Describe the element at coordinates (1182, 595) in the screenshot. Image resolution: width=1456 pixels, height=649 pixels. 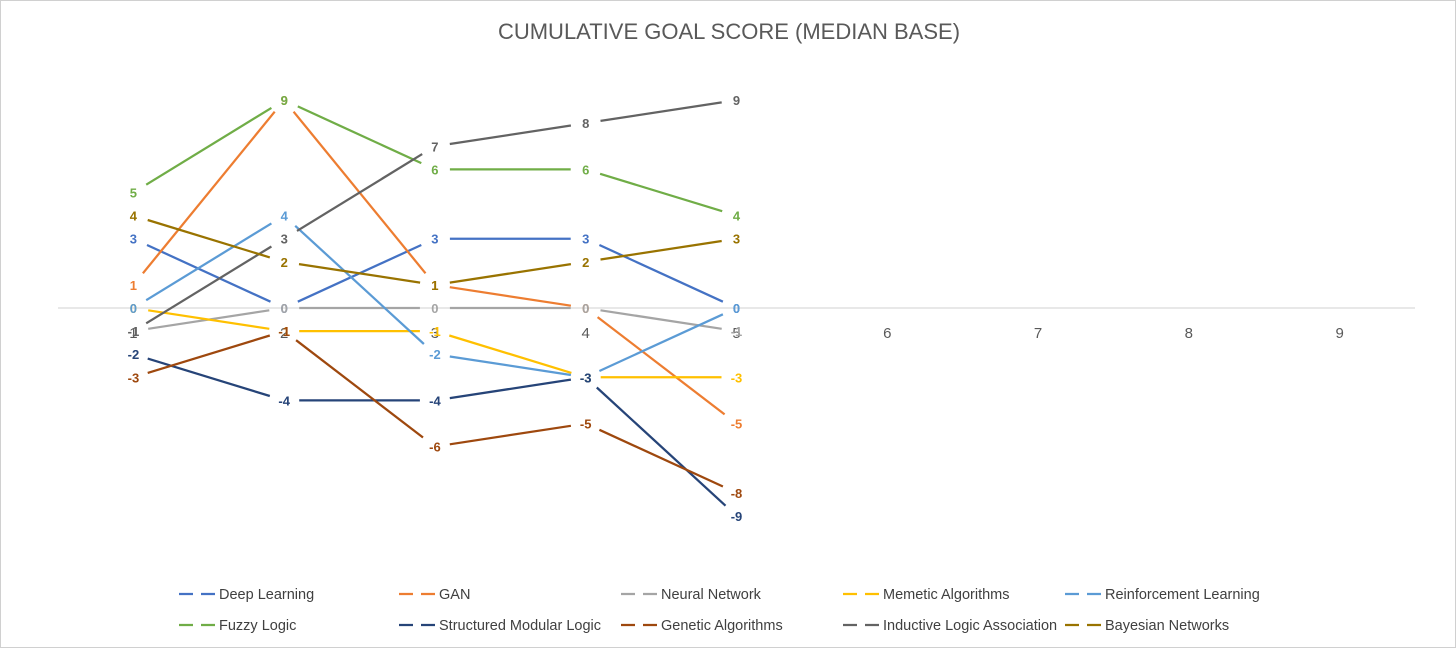
I see `legend-label: Reinforcement Learning` at that location.